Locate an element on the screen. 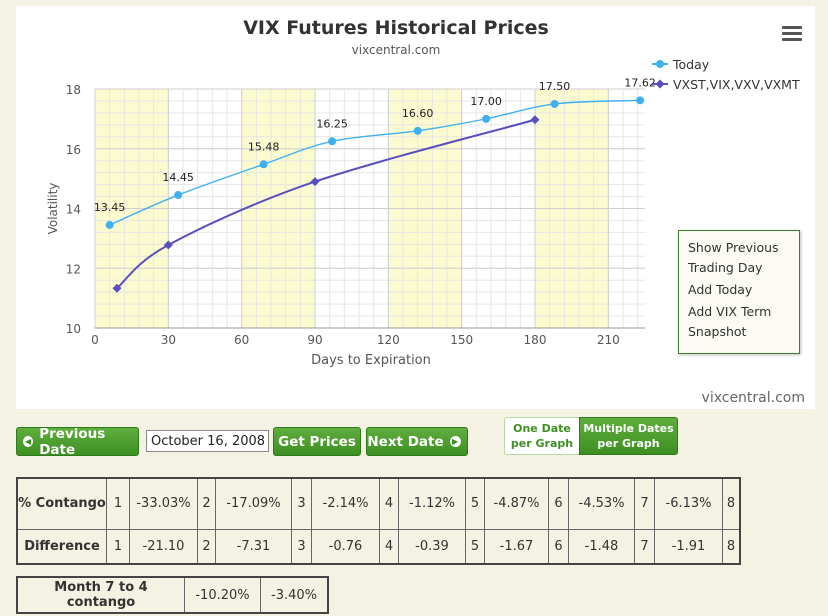 The height and width of the screenshot is (616, 828). next-date-button: Next Date ▶ is located at coordinates (417, 441).